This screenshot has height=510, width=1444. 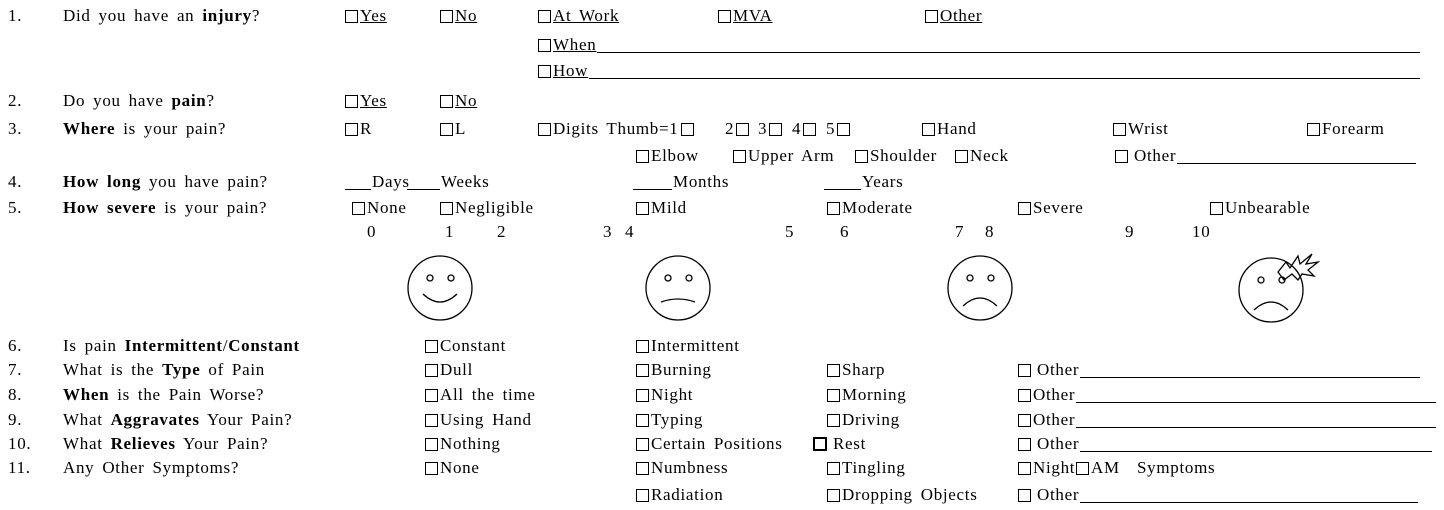 I want to click on question-text: Do you have pain?, so click(x=139, y=101).